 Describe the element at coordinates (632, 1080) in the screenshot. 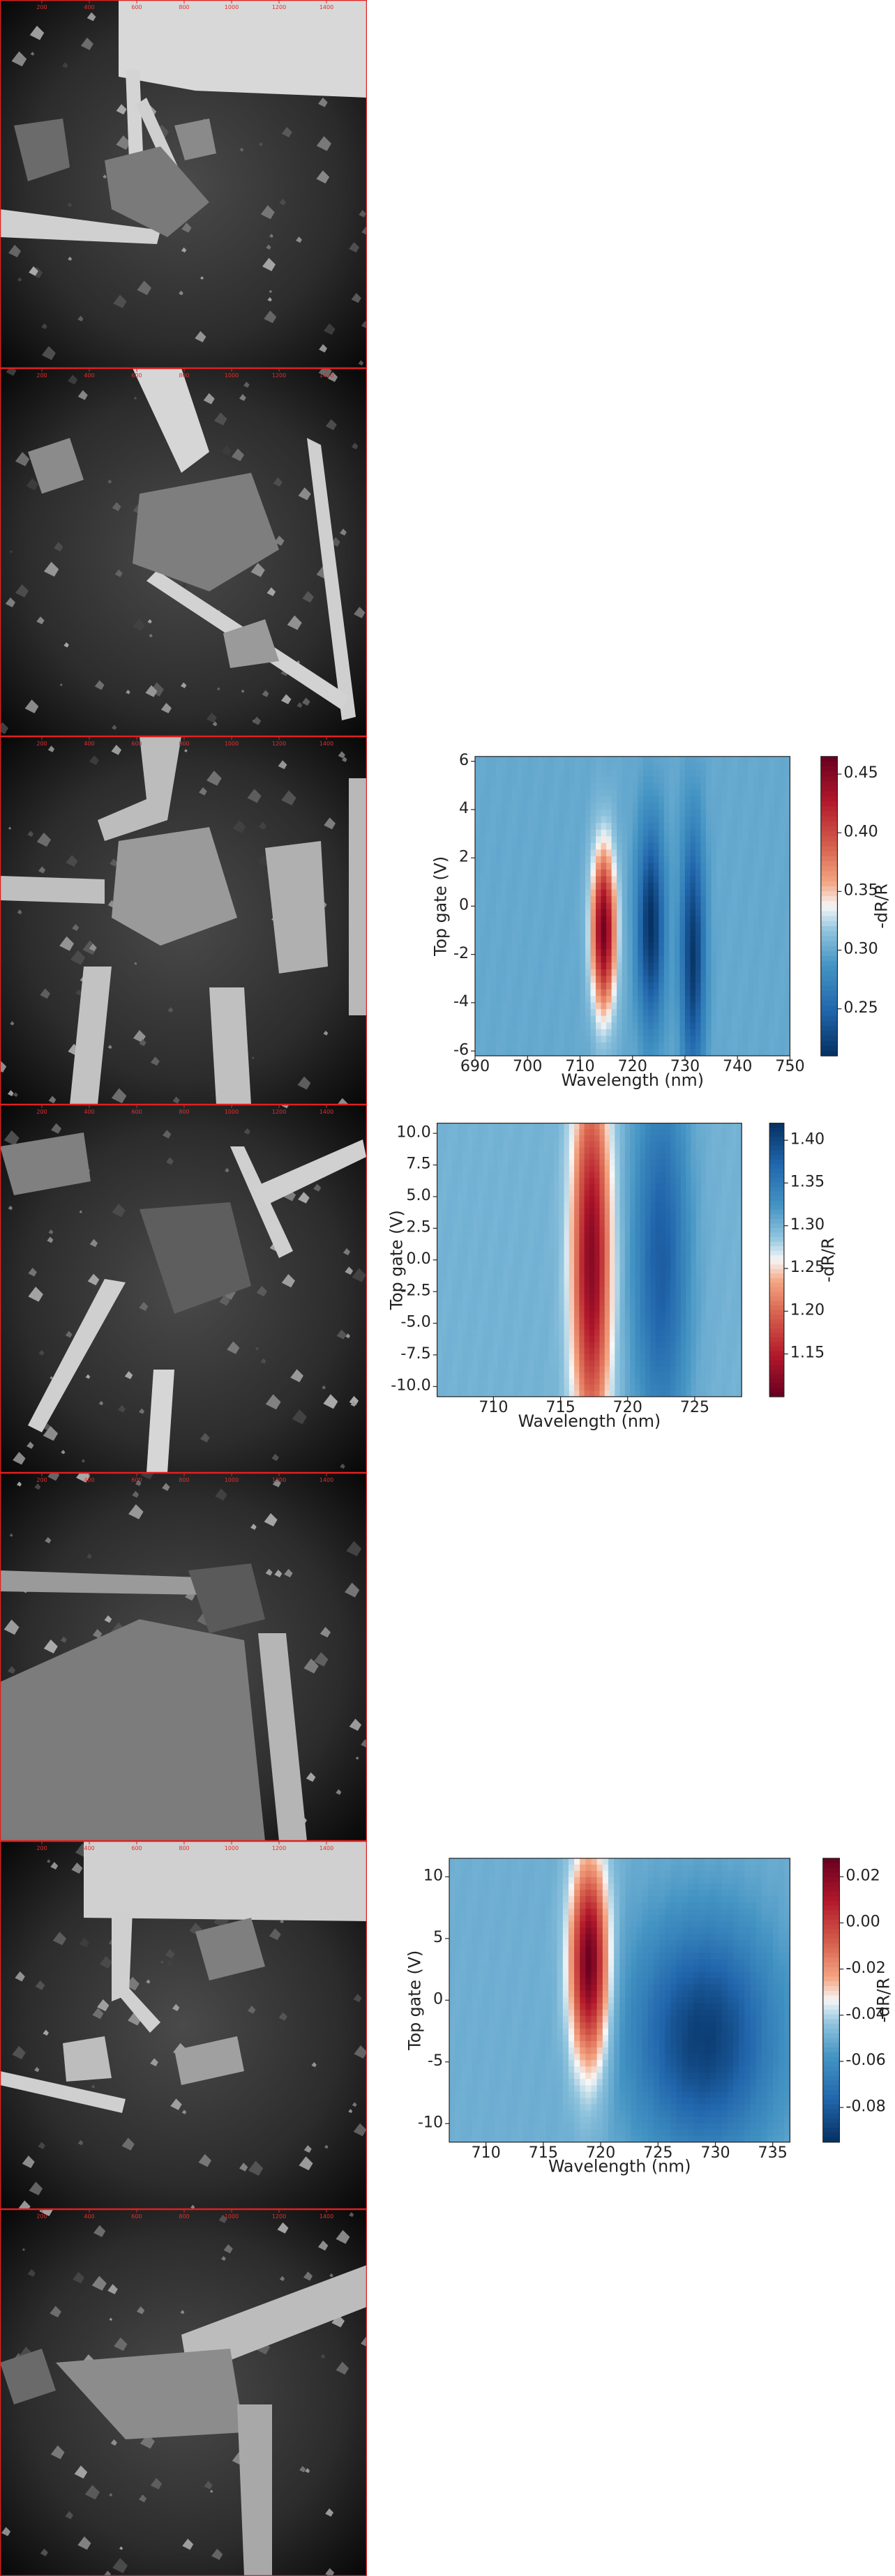

I see `x-axis-label: Wavelength (nm)` at that location.